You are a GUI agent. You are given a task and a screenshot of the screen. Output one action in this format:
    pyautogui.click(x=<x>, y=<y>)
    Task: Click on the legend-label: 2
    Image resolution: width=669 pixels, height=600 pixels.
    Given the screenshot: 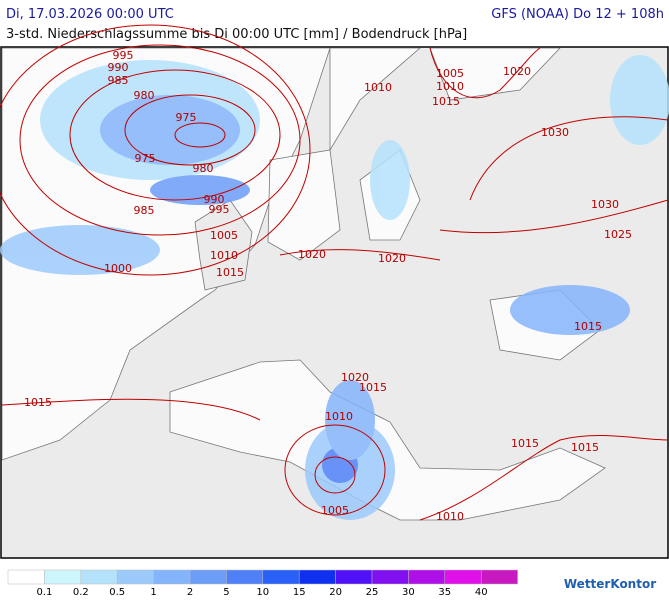 What is the action you would take?
    pyautogui.click(x=190, y=592)
    